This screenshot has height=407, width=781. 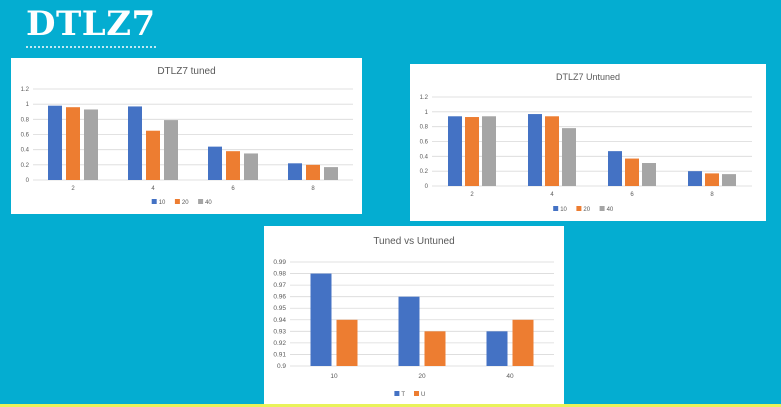 What do you see at coordinates (403, 395) in the screenshot?
I see `legend-label-T: T` at bounding box center [403, 395].